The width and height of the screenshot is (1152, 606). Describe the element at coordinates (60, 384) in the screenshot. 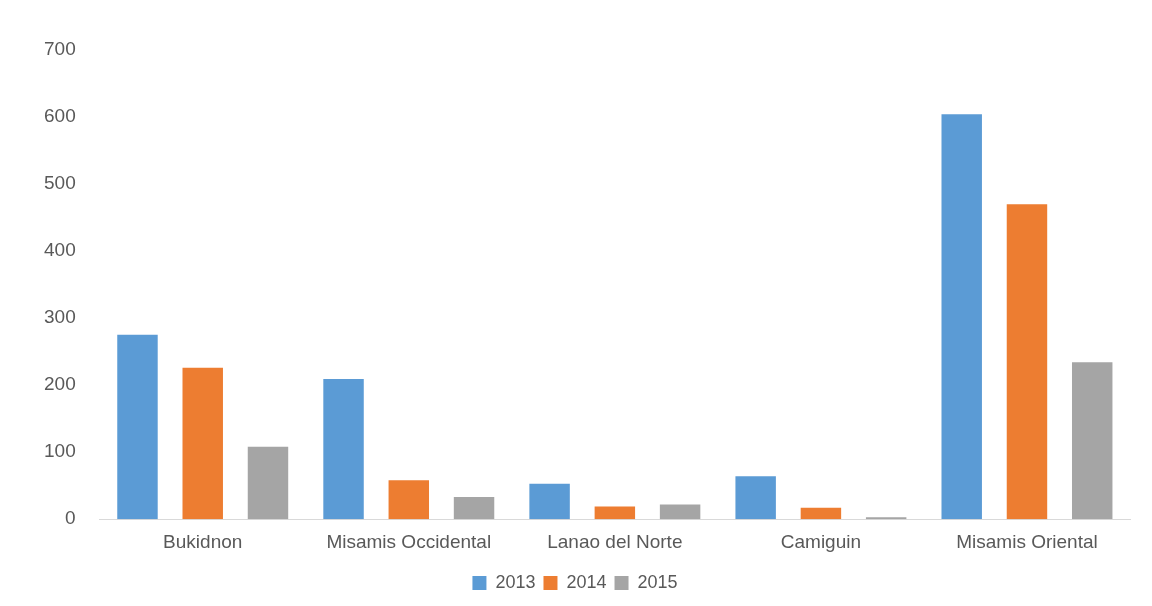

I see `y-tick-label: 200` at that location.